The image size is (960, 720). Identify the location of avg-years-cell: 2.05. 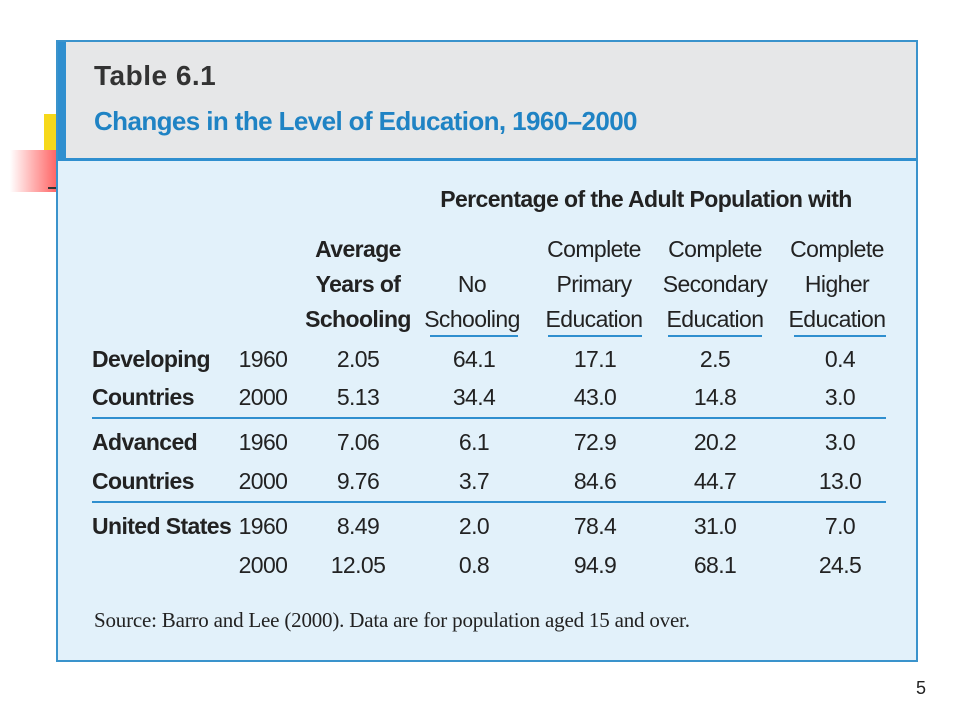
(358, 359).